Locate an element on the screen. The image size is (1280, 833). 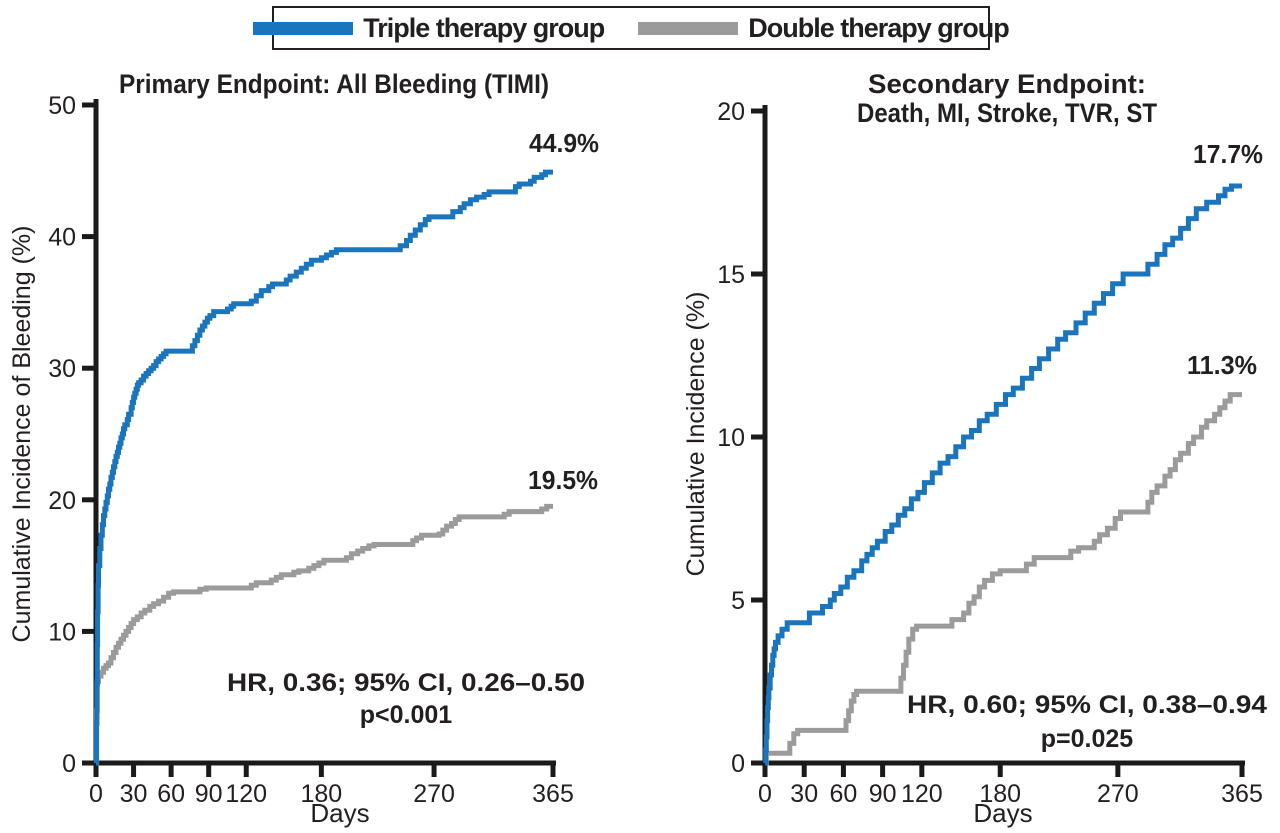
primary-panel-title: Primary Endpoint: All Bleeding (TIMI) is located at coordinates (334, 84).